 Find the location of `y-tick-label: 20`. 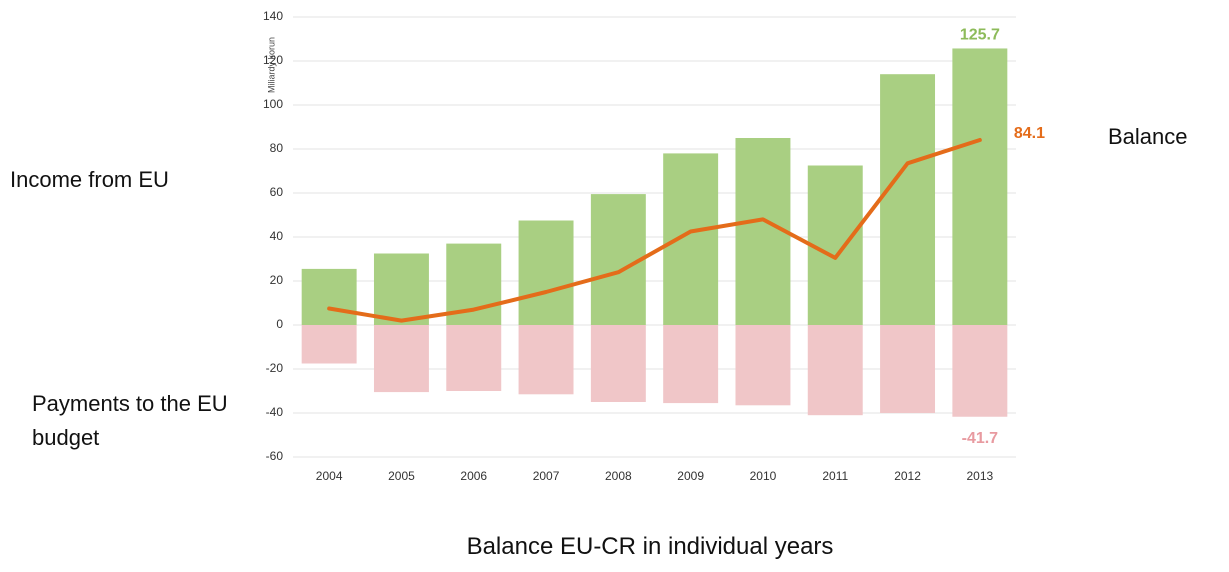

y-tick-label: 20 is located at coordinates (277, 280).